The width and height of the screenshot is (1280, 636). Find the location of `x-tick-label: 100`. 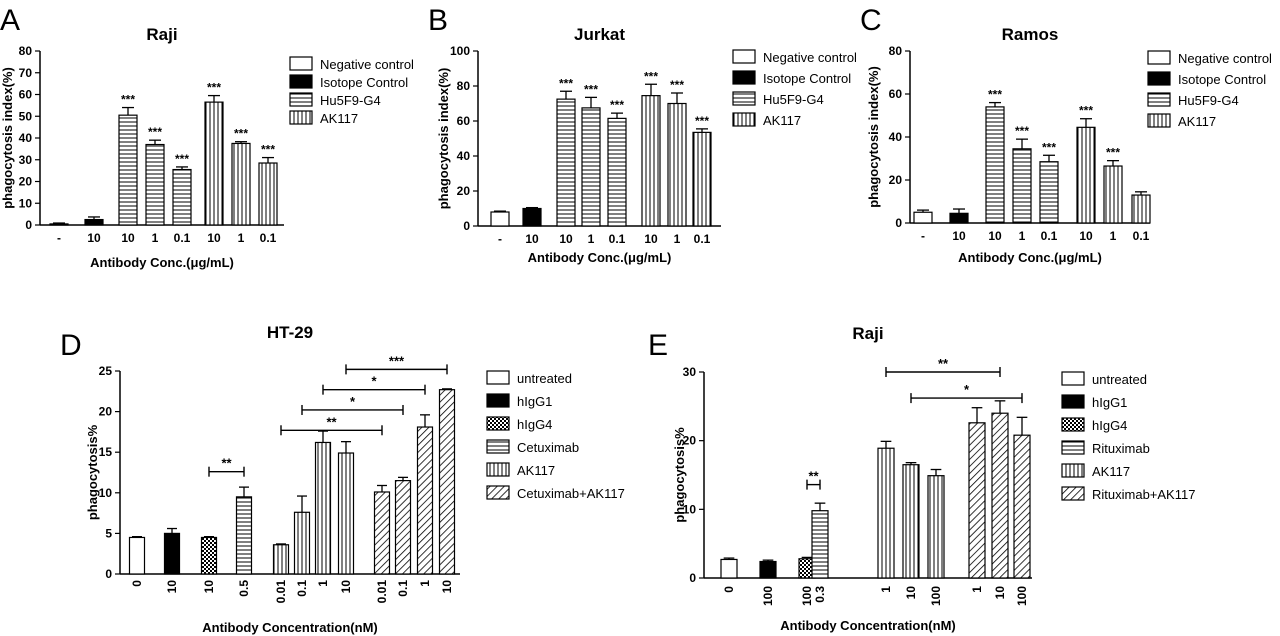

x-tick-label: 100 is located at coordinates (768, 596).